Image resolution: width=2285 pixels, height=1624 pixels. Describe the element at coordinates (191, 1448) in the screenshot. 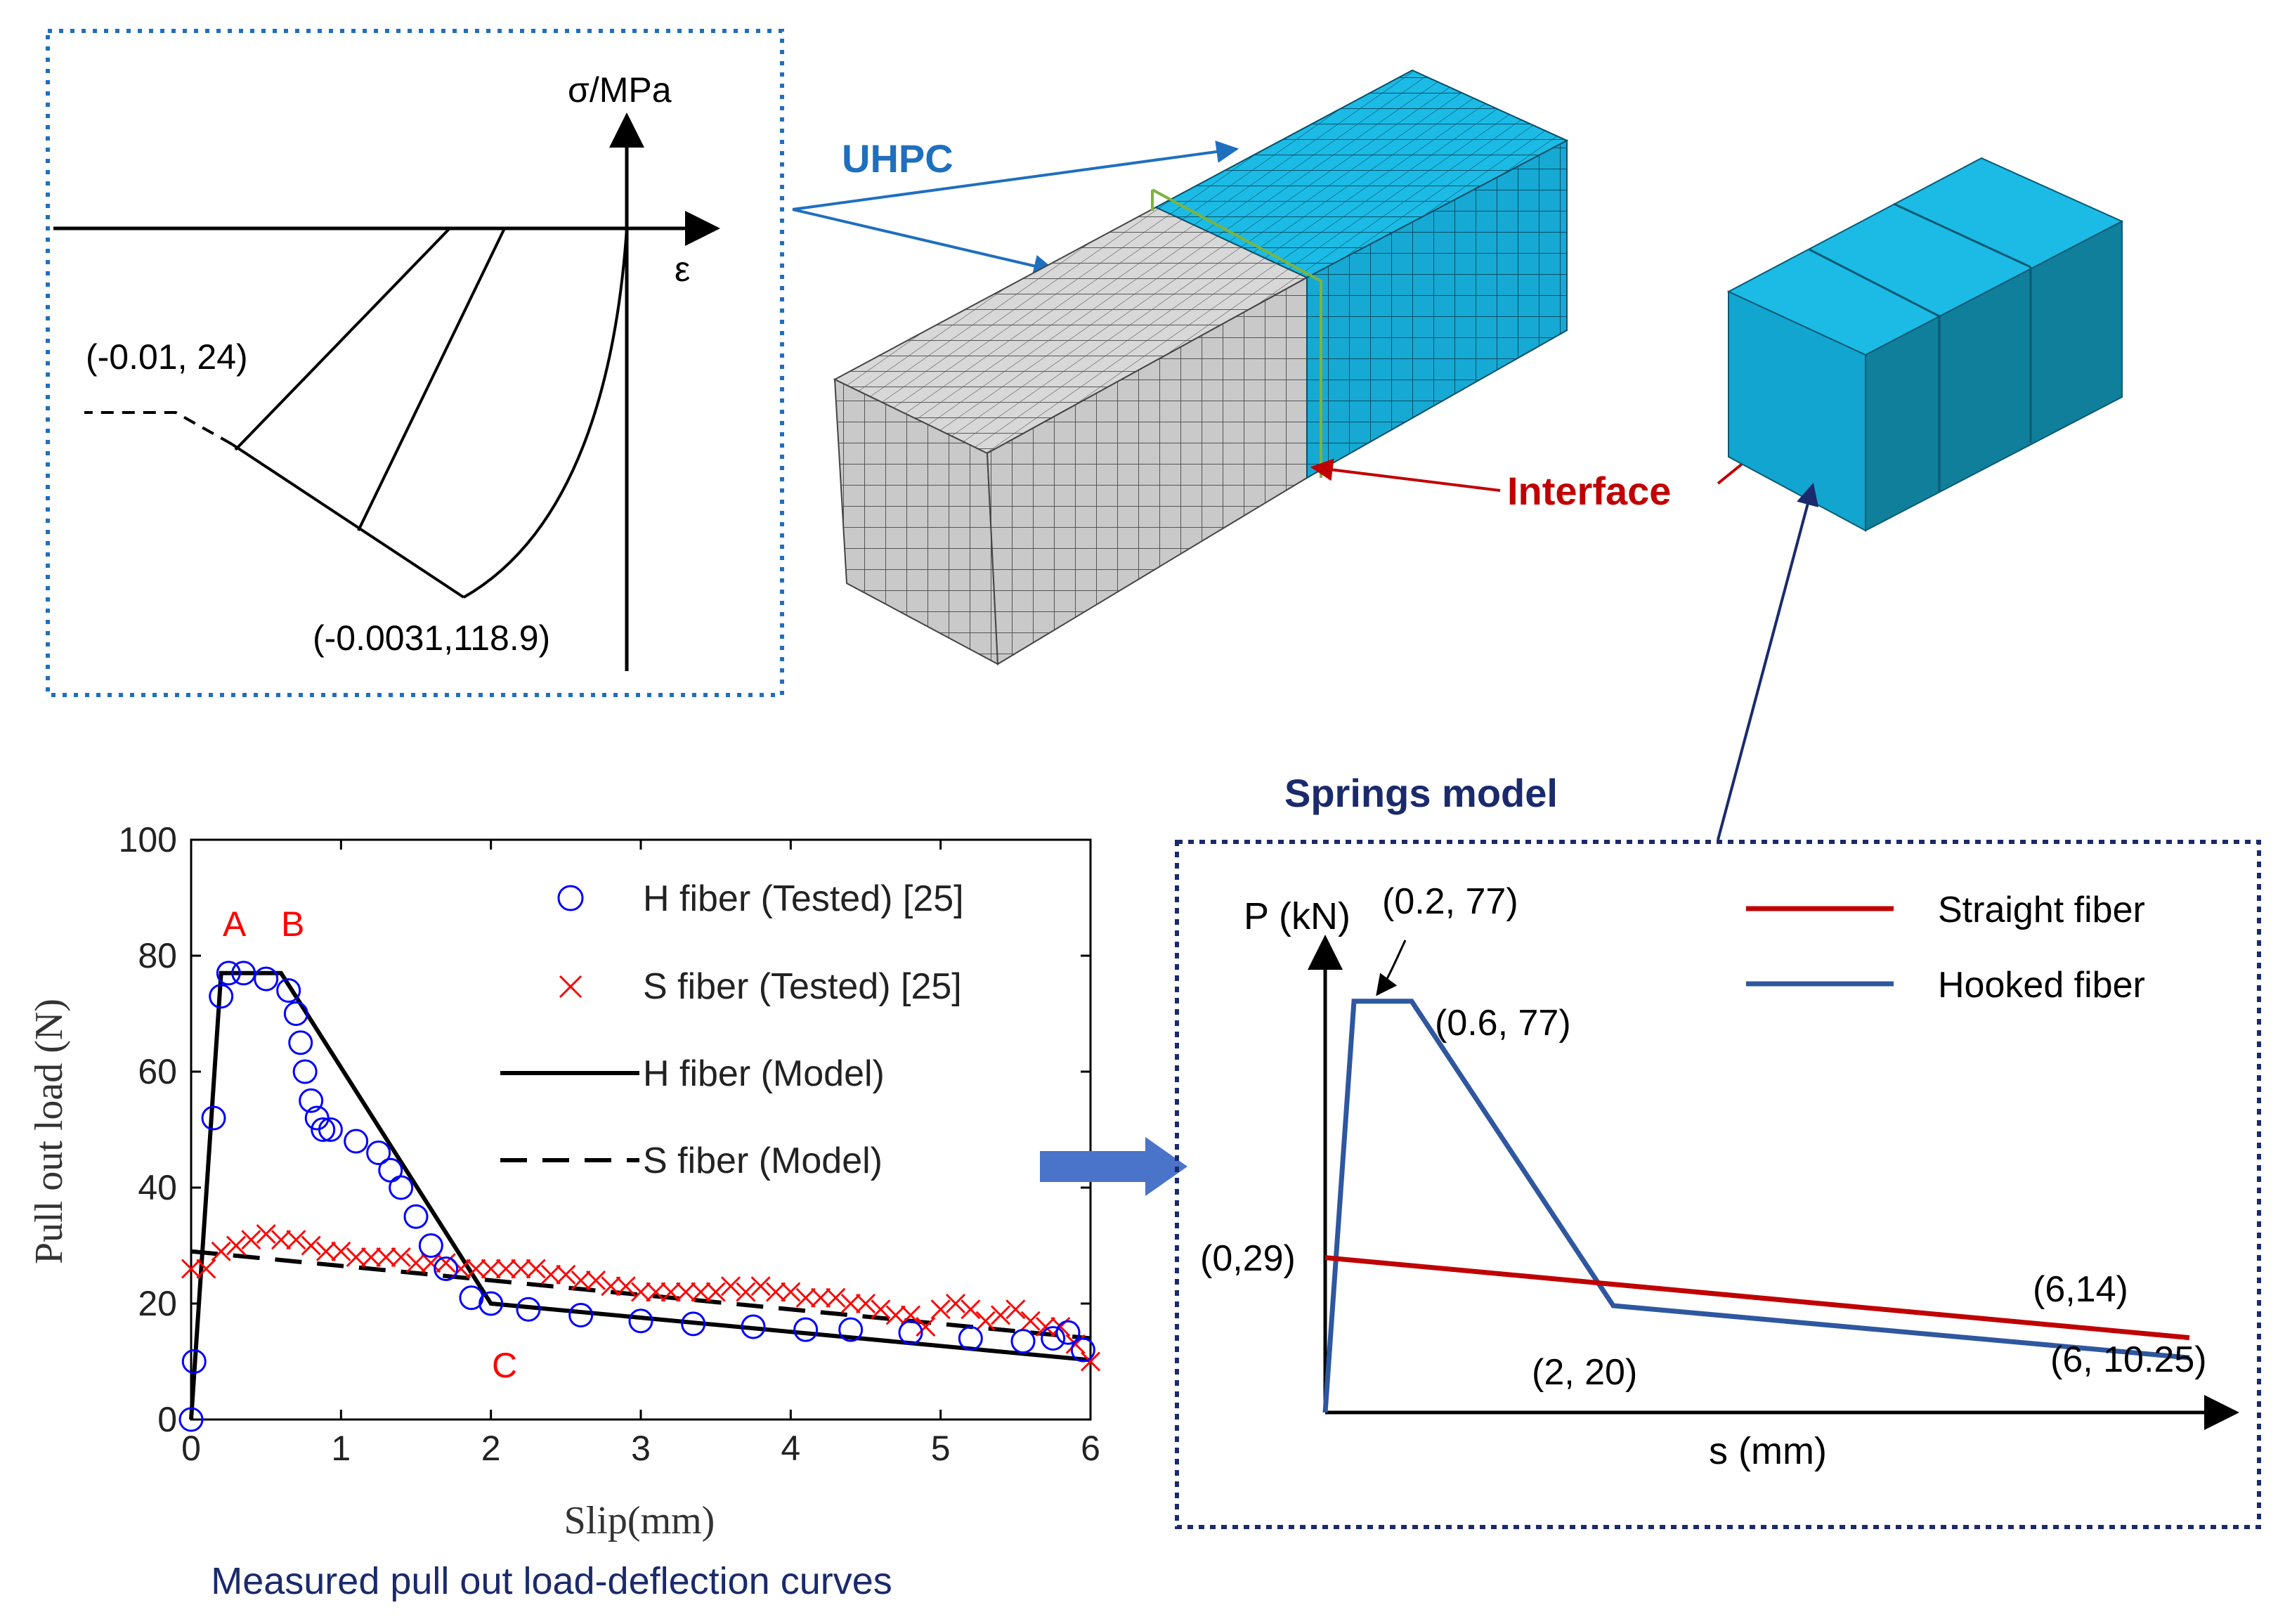

I see `x-tick-label: 0` at that location.